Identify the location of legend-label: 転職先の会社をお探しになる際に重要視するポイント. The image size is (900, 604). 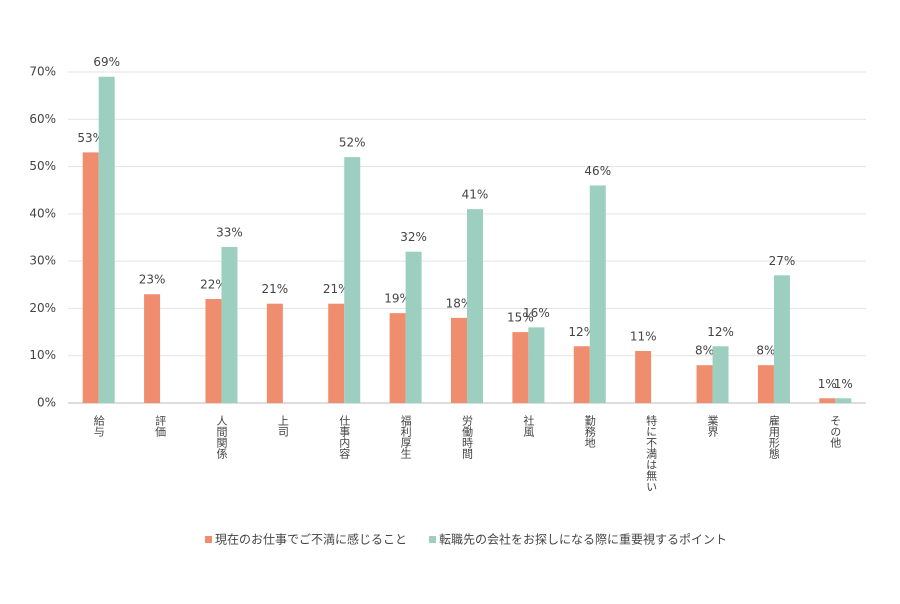
(583, 539).